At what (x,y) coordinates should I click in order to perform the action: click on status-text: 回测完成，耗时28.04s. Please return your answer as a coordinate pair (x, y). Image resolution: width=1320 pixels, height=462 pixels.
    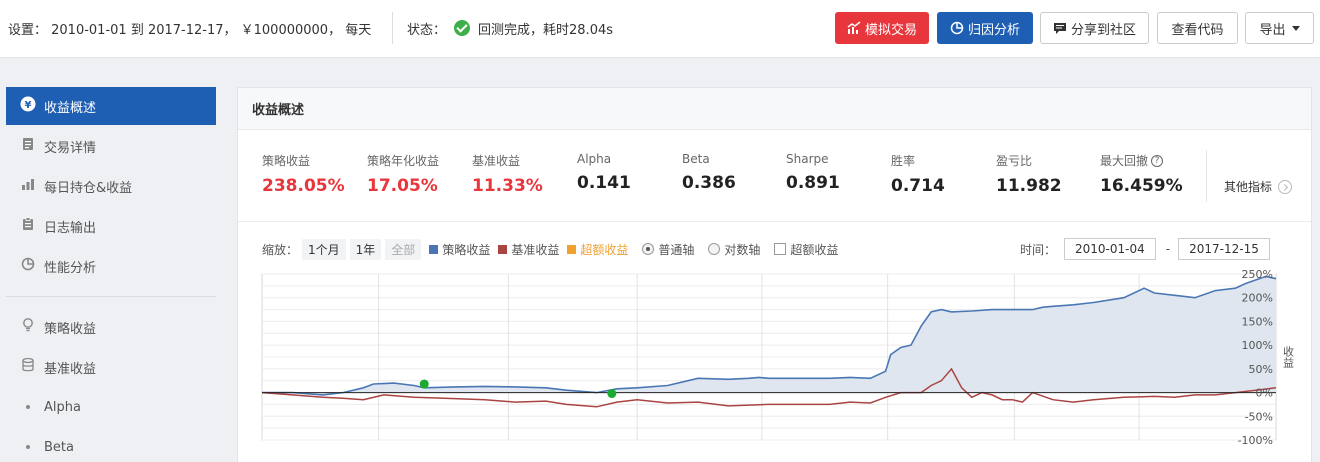
    Looking at the image, I should click on (546, 30).